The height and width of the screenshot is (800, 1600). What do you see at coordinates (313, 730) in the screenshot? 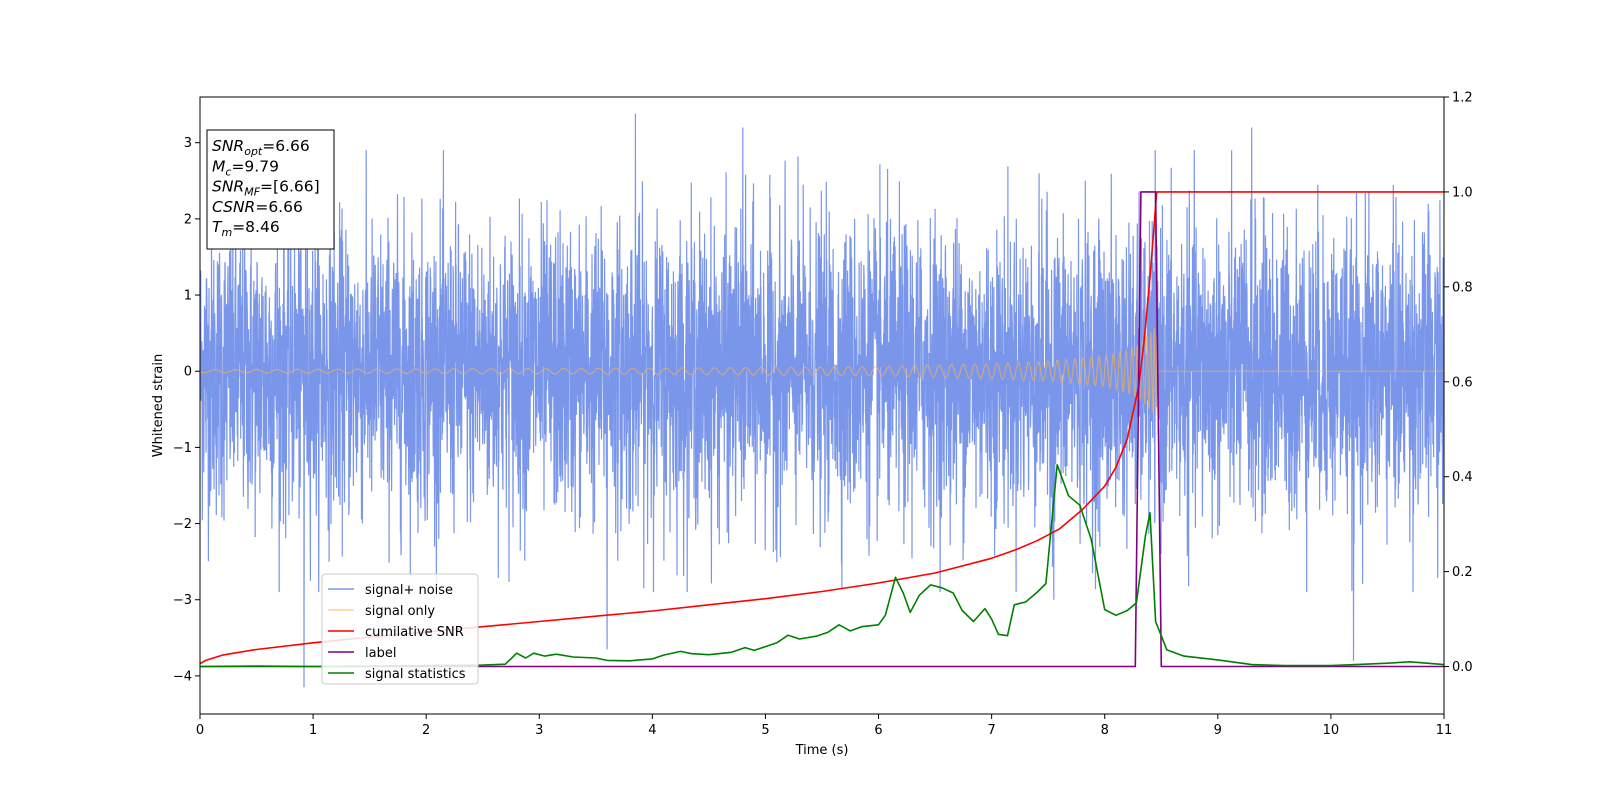
I see `x-tick-label: 1` at bounding box center [313, 730].